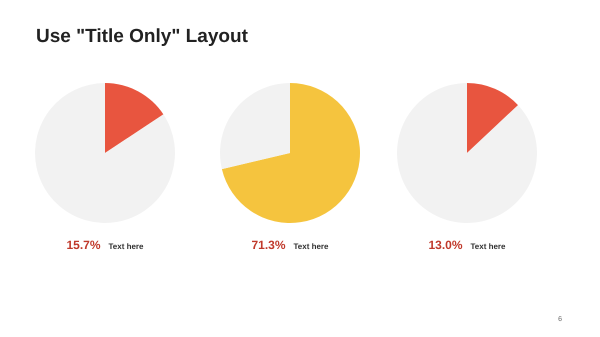  Describe the element at coordinates (142, 37) in the screenshot. I see `chart-title: Use "Title Only" Layout` at that location.